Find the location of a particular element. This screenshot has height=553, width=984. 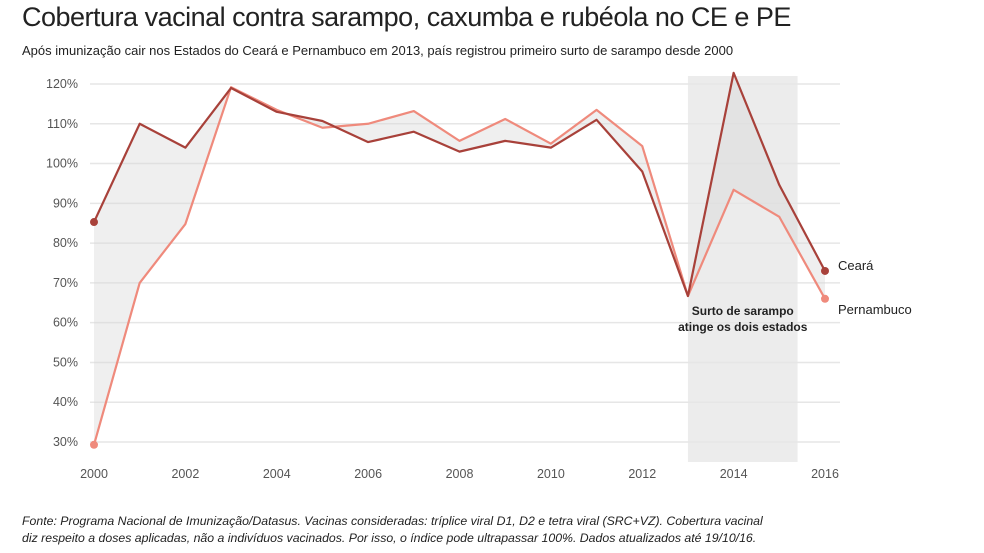

x-tick-label: 2004 is located at coordinates (277, 474).